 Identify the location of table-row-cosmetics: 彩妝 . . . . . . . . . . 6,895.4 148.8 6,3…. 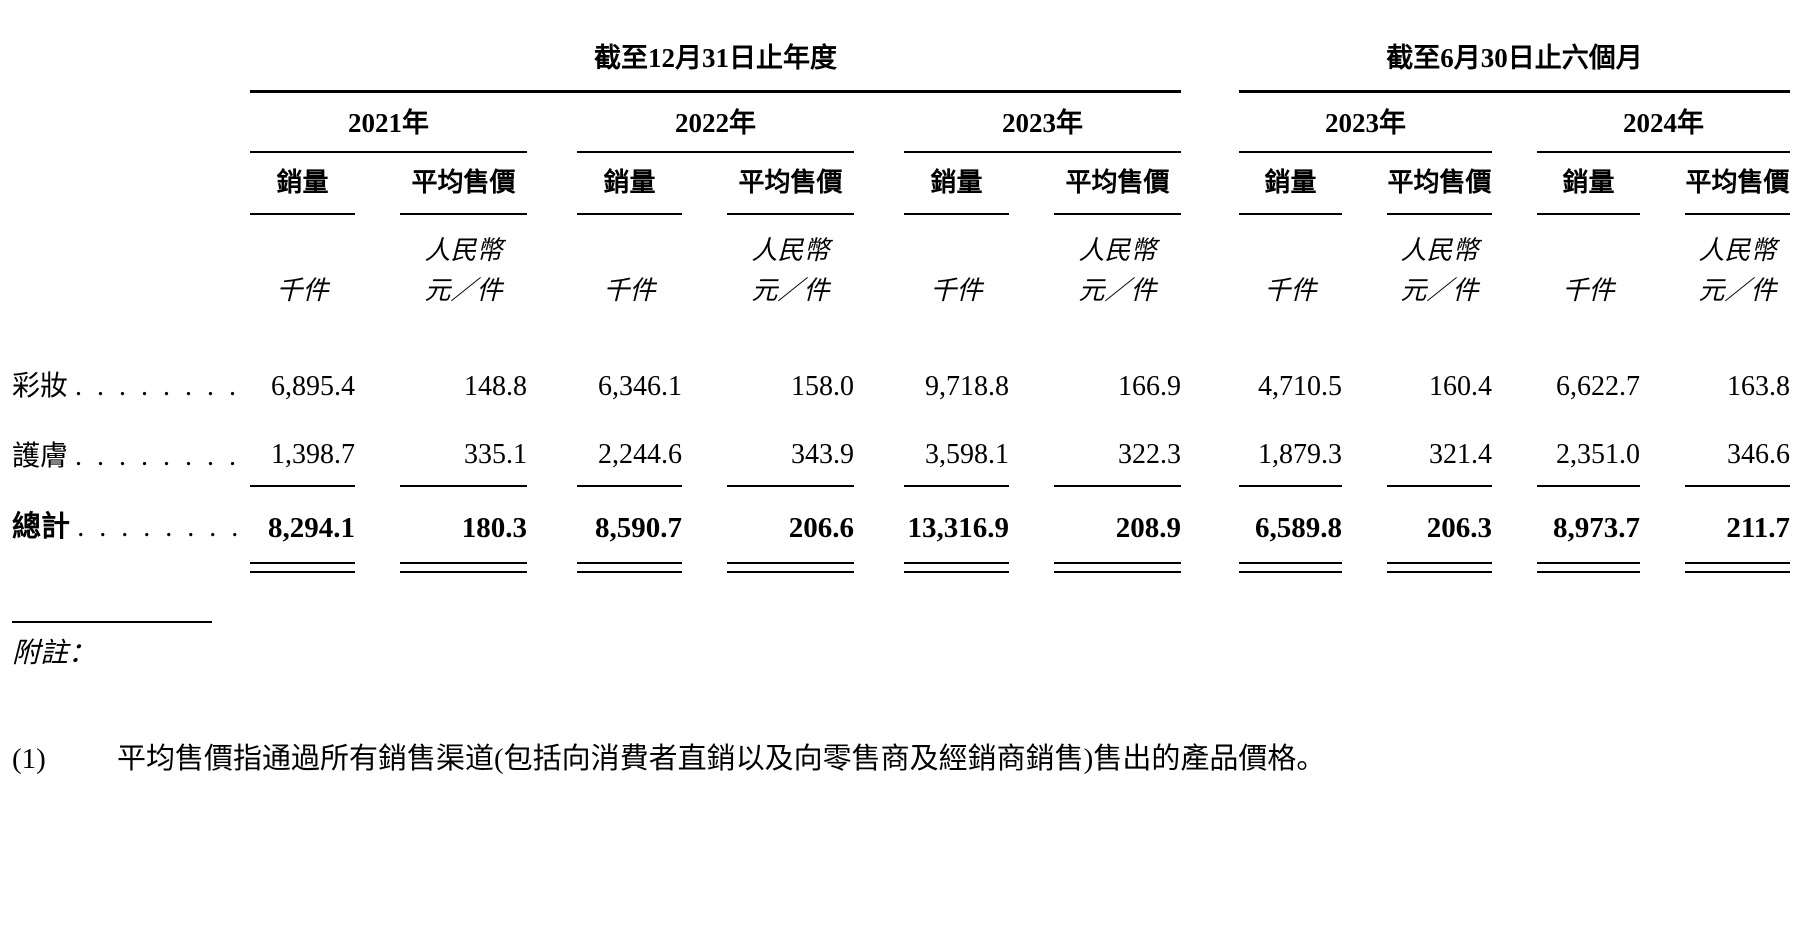
(907, 392).